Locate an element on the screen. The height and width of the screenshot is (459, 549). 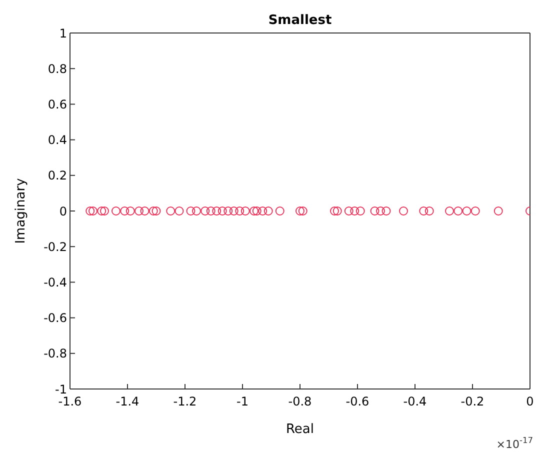
x-axis-title: Real is located at coordinates (300, 429).